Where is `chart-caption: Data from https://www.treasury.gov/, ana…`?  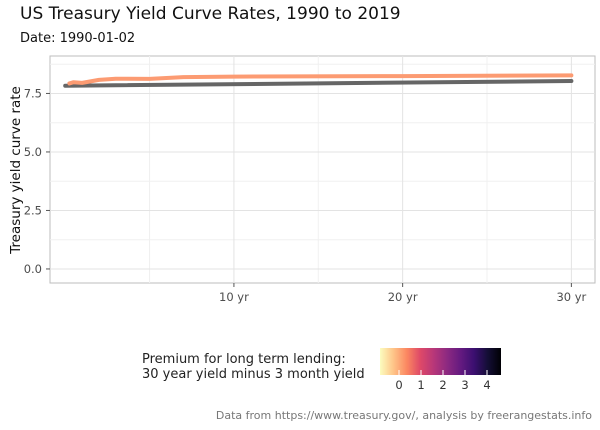
chart-caption: Data from https://www.treasury.gov/, ana… is located at coordinates (403, 415).